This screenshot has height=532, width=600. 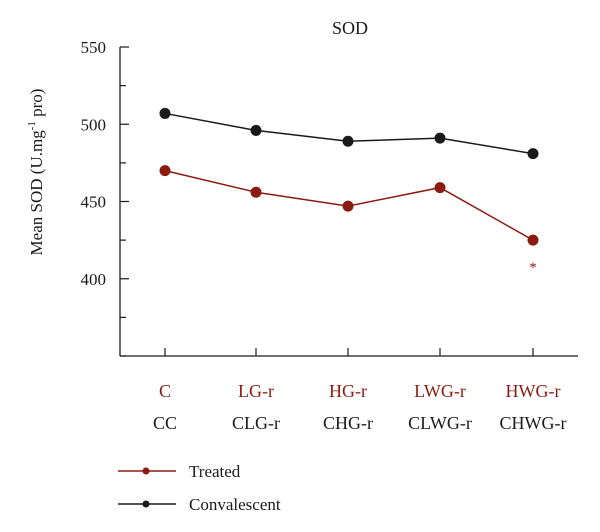 I want to click on significance-asterisk: *, so click(x=533, y=268).